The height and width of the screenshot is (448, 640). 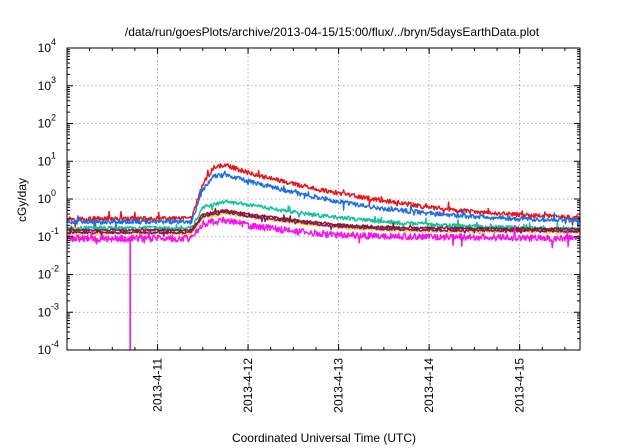 I want to click on x-axis-label: Coordinated Universal Time (UTC), so click(x=324, y=438).